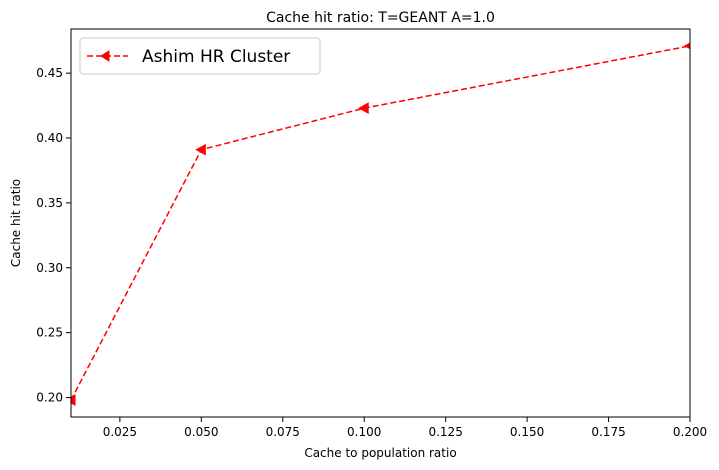 The image size is (719, 470). What do you see at coordinates (49, 333) in the screenshot?
I see `y-tick-label: 0.25` at bounding box center [49, 333].